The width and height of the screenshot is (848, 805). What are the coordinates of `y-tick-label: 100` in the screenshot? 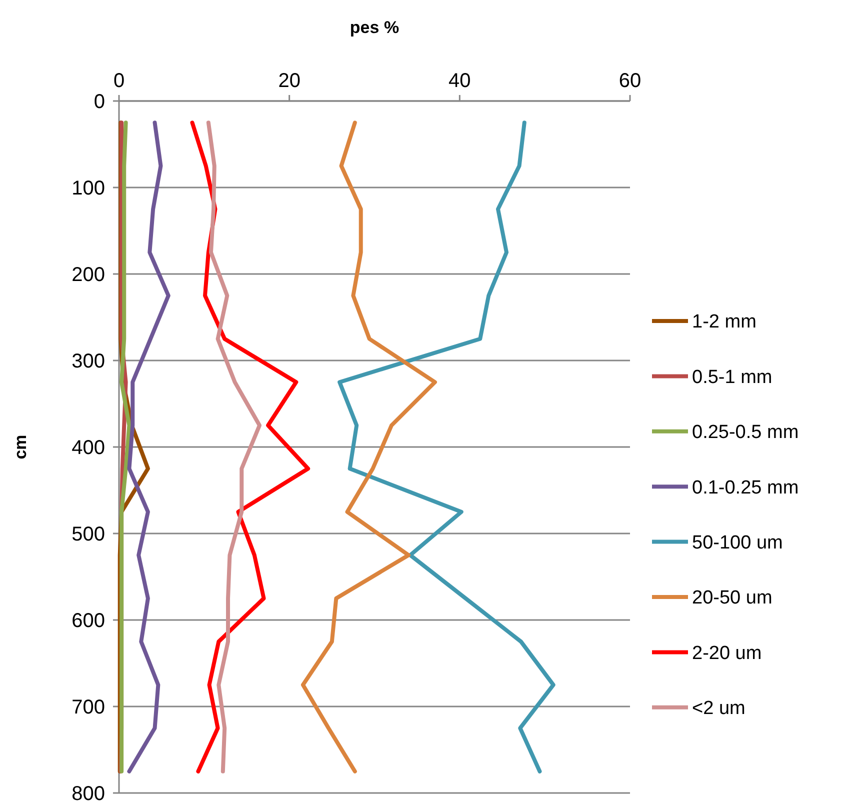 It's located at (88, 189).